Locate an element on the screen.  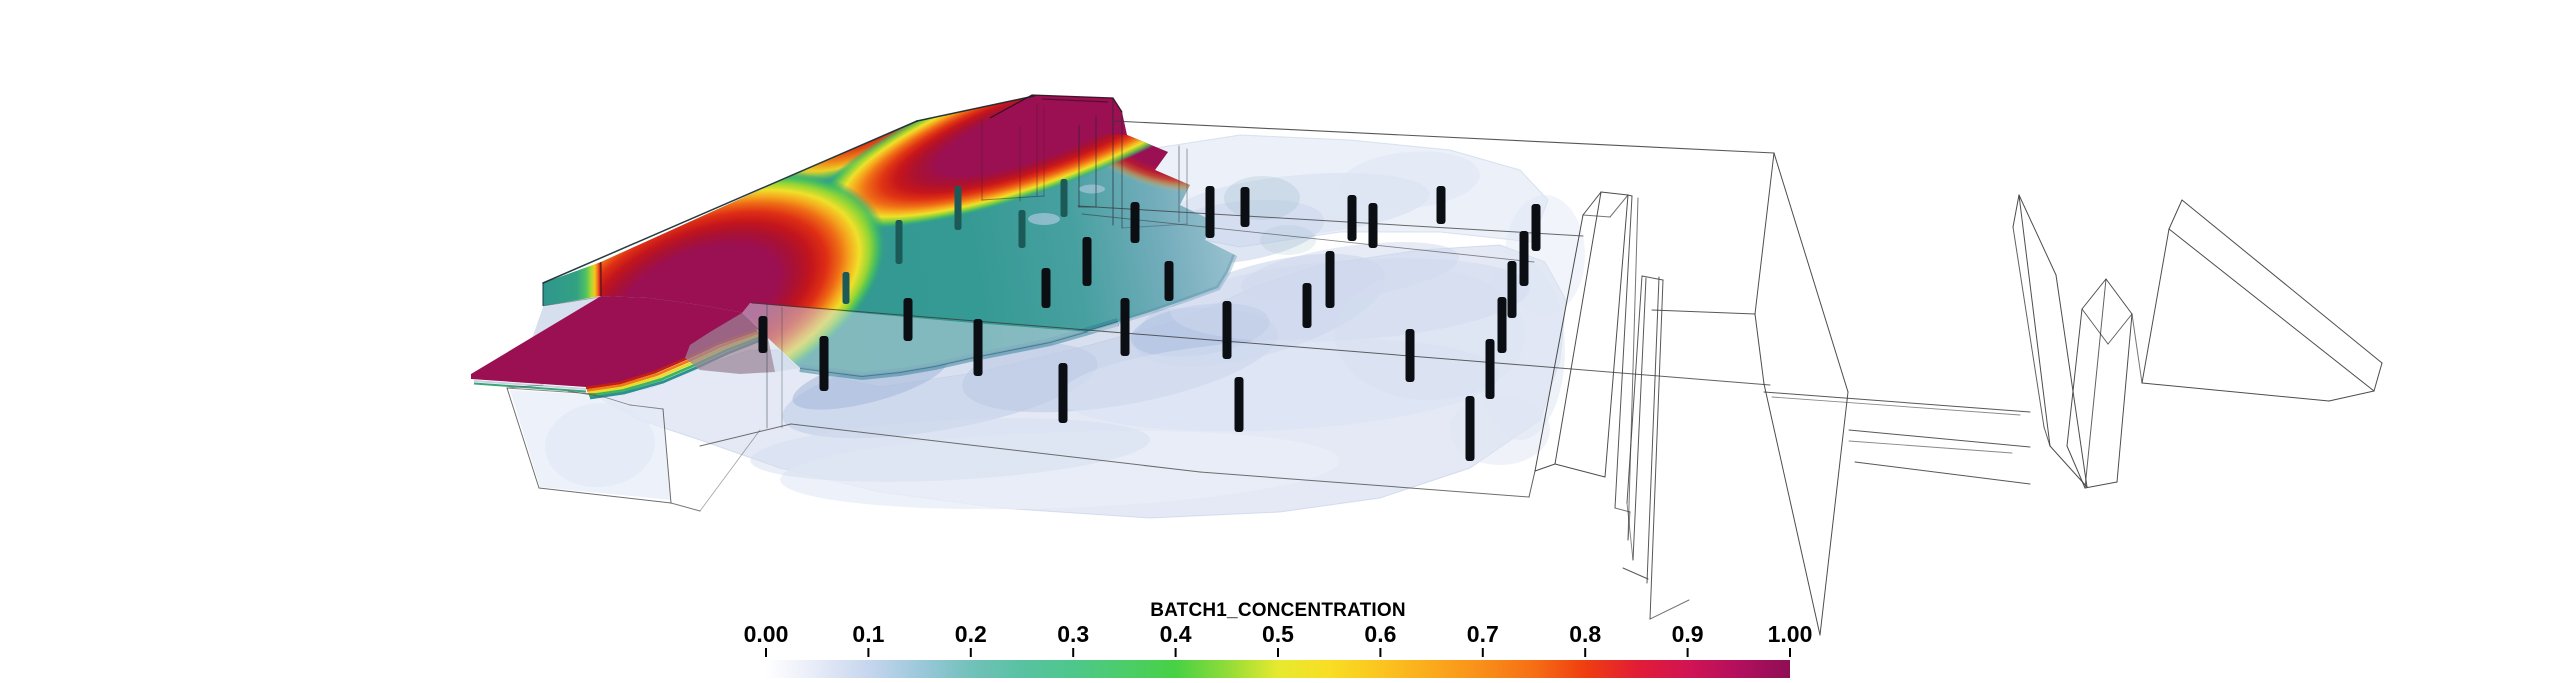
svg-text: 0.1 is located at coordinates (868, 634).